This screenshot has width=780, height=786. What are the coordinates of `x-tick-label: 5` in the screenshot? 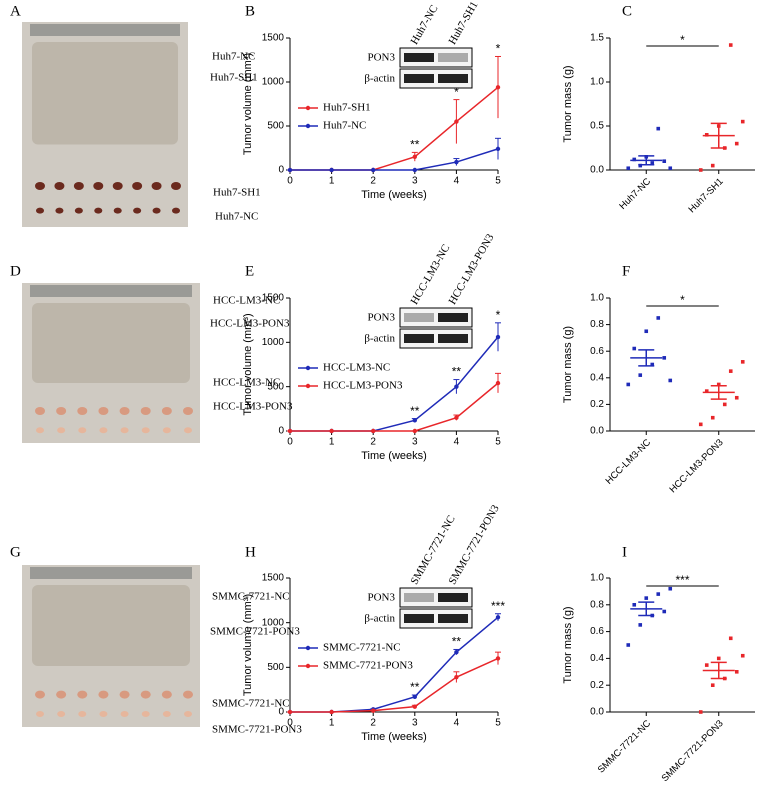 It's located at (498, 723).